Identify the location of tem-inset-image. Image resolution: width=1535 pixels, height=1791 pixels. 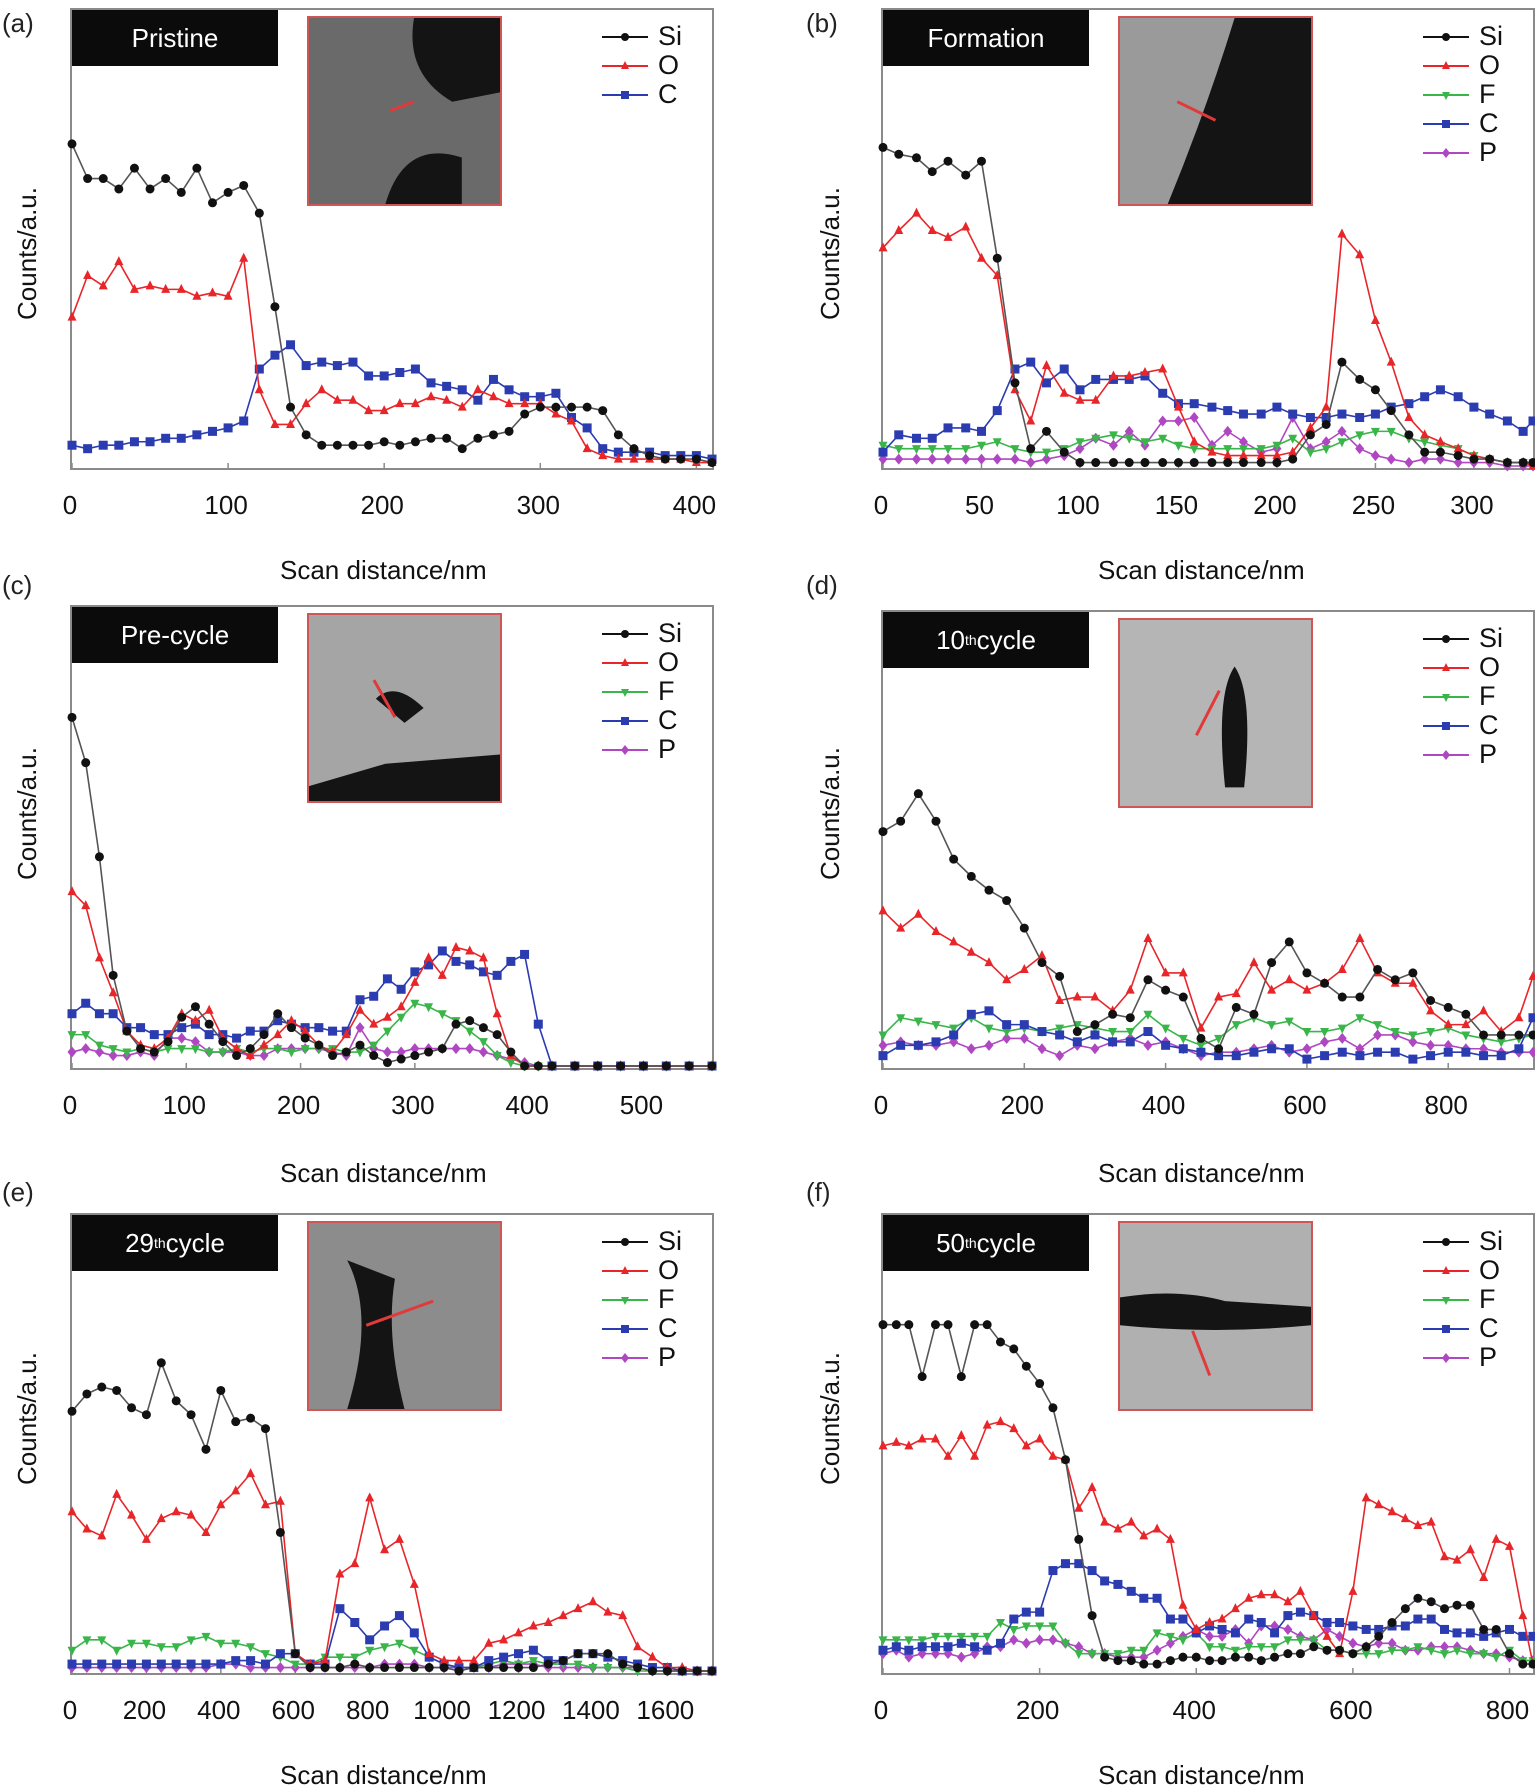
(1215, 111).